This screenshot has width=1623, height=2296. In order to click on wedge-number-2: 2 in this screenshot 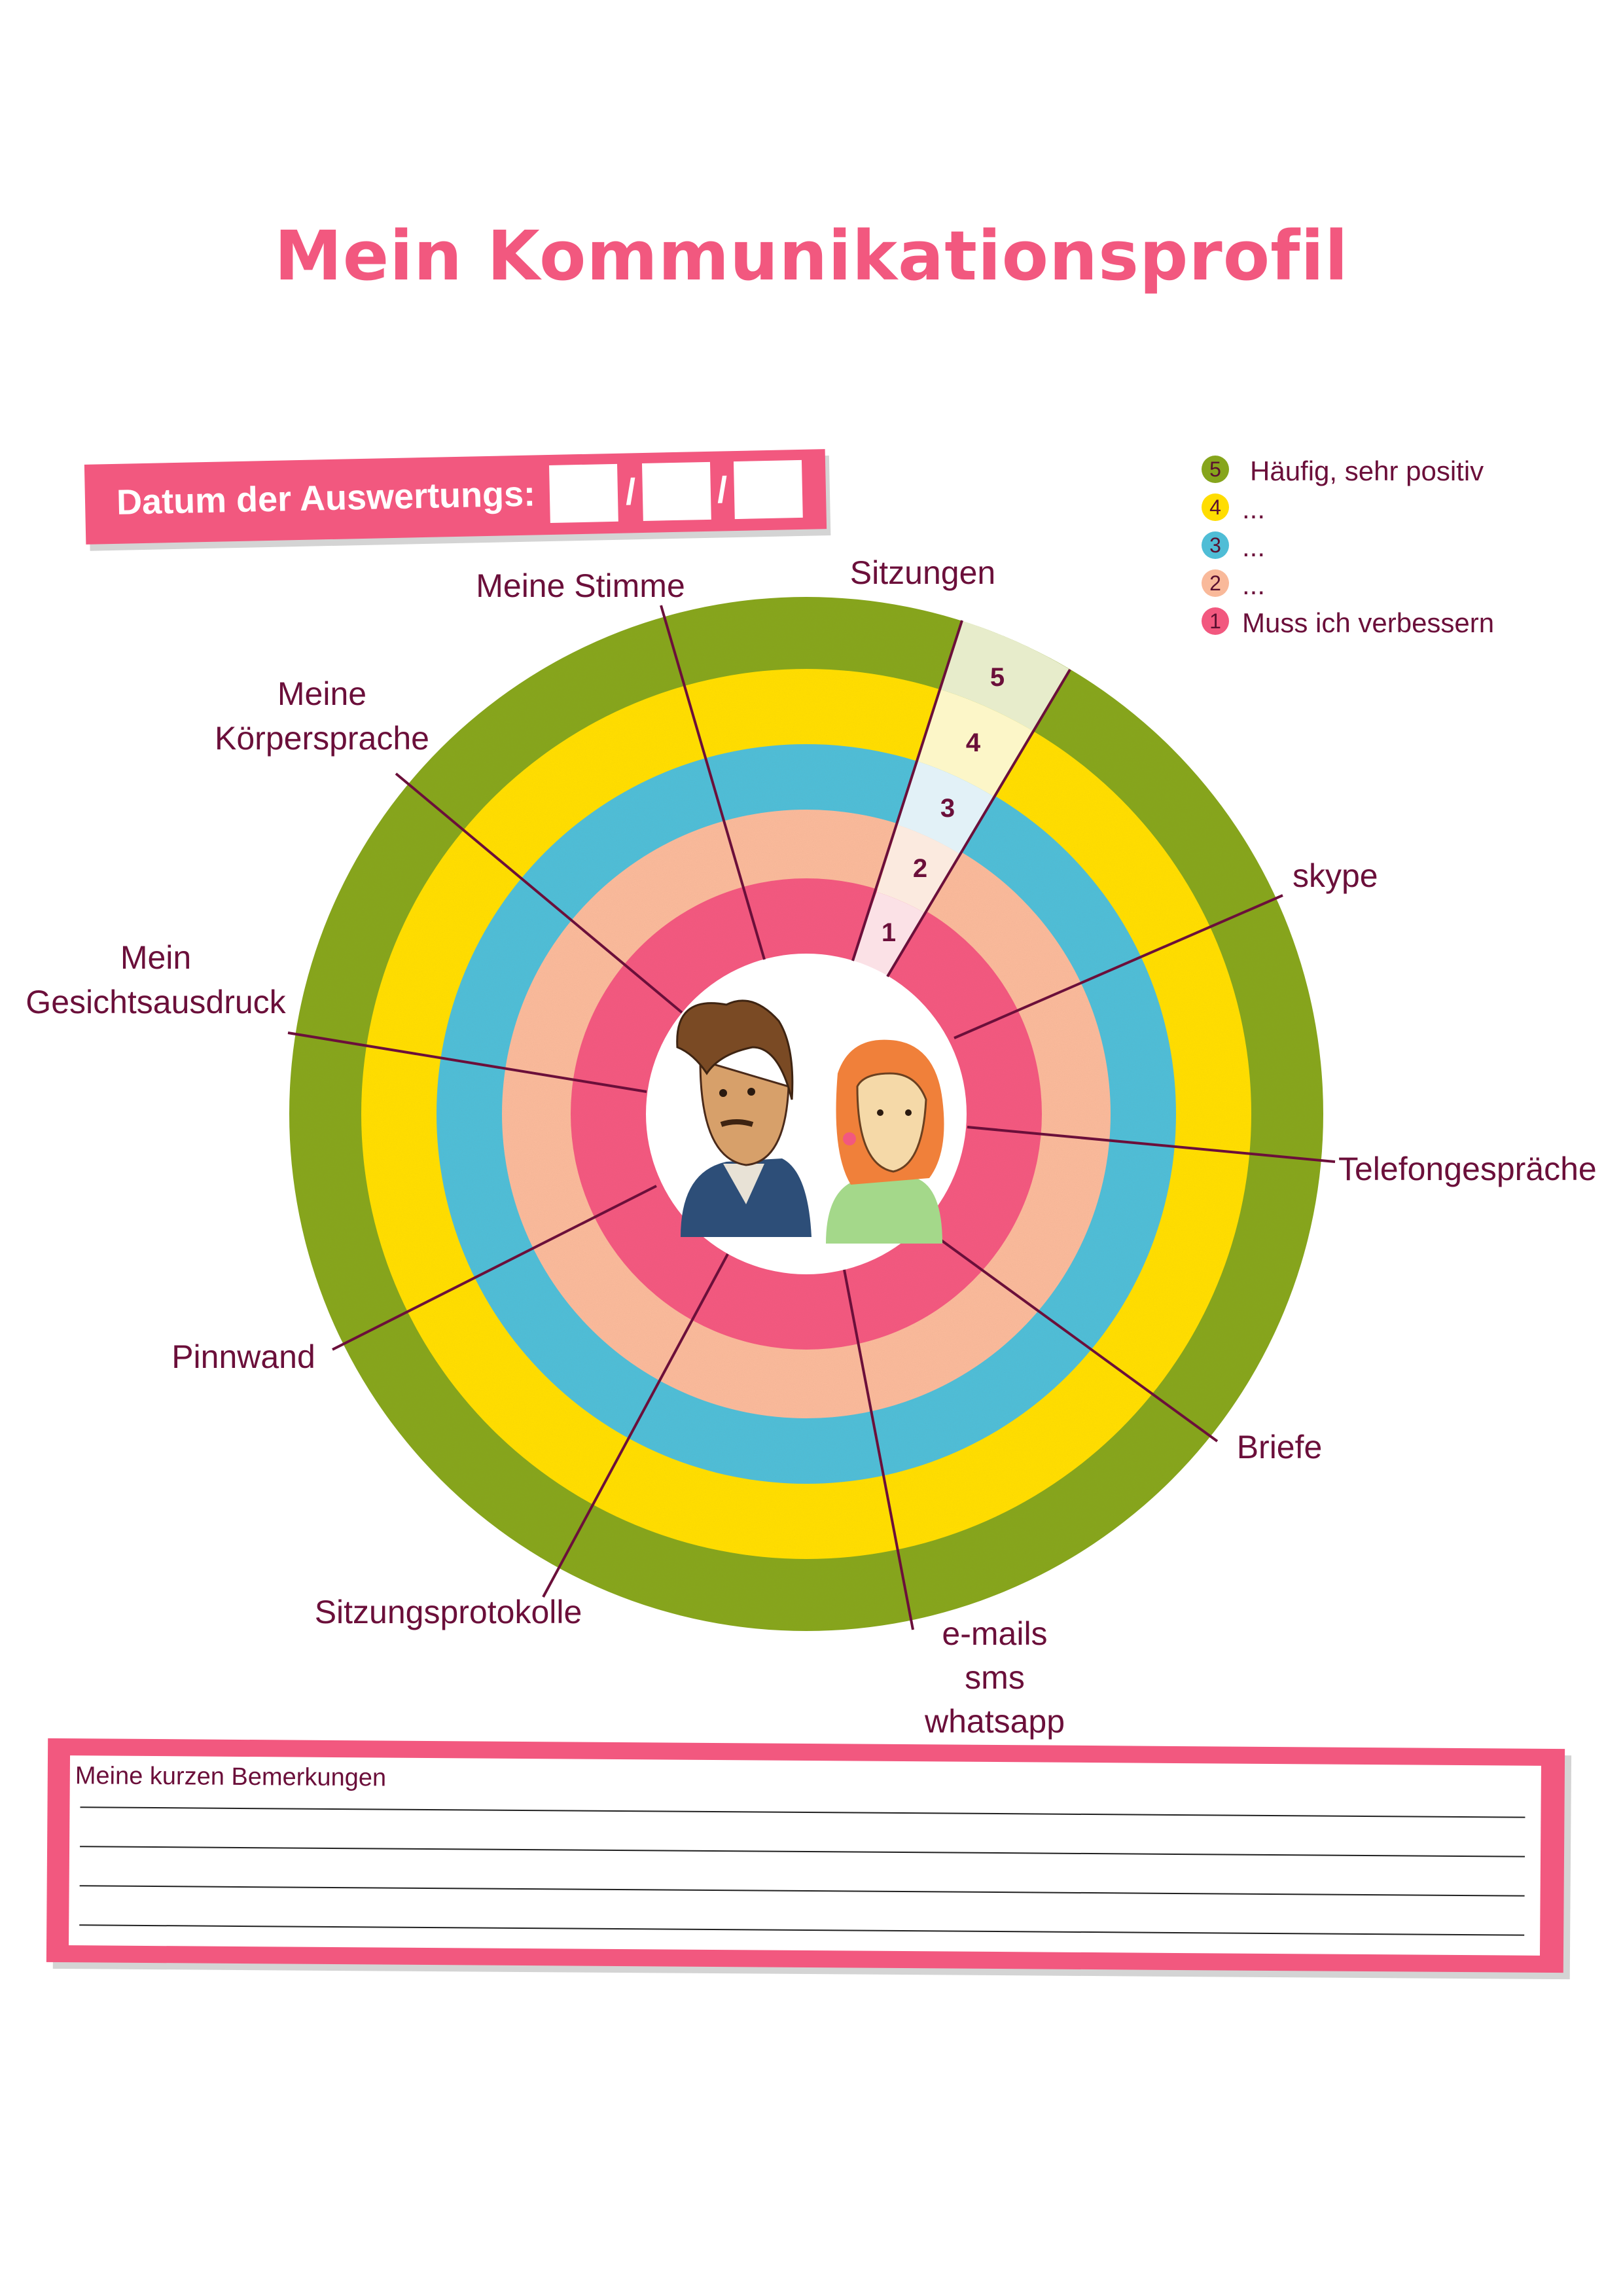, I will do `click(920, 869)`.